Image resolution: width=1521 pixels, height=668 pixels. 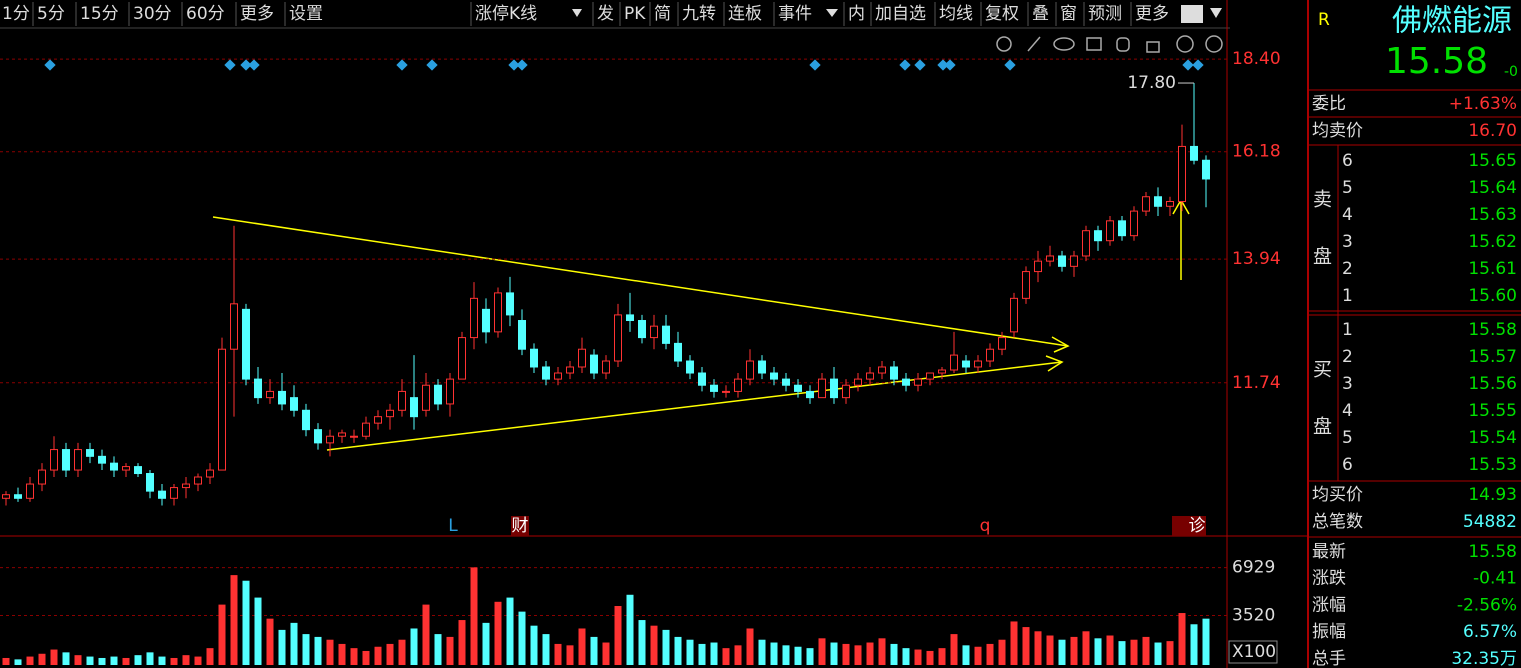 I want to click on toolbar-button: 连板, so click(x=745, y=14).